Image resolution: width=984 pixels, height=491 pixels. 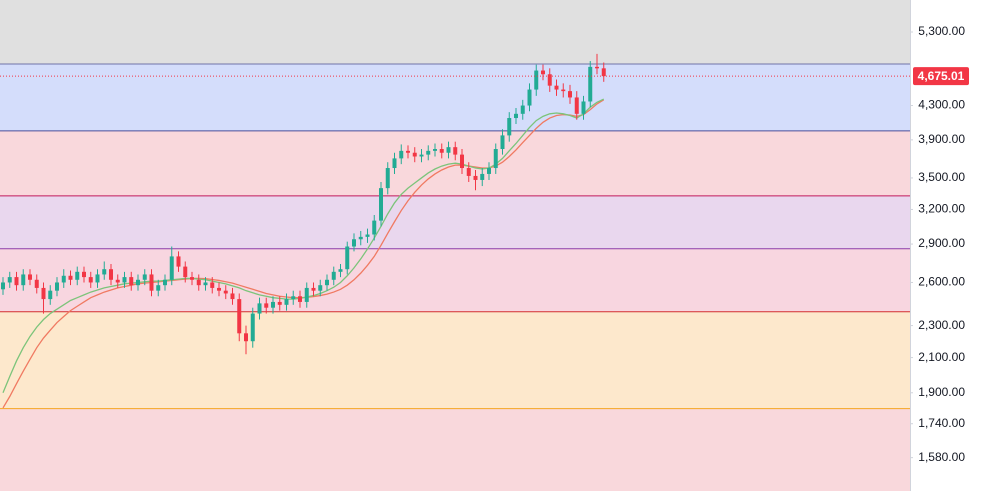 What do you see at coordinates (941, 209) in the screenshot?
I see `y-tick-label: 3,200.00` at bounding box center [941, 209].